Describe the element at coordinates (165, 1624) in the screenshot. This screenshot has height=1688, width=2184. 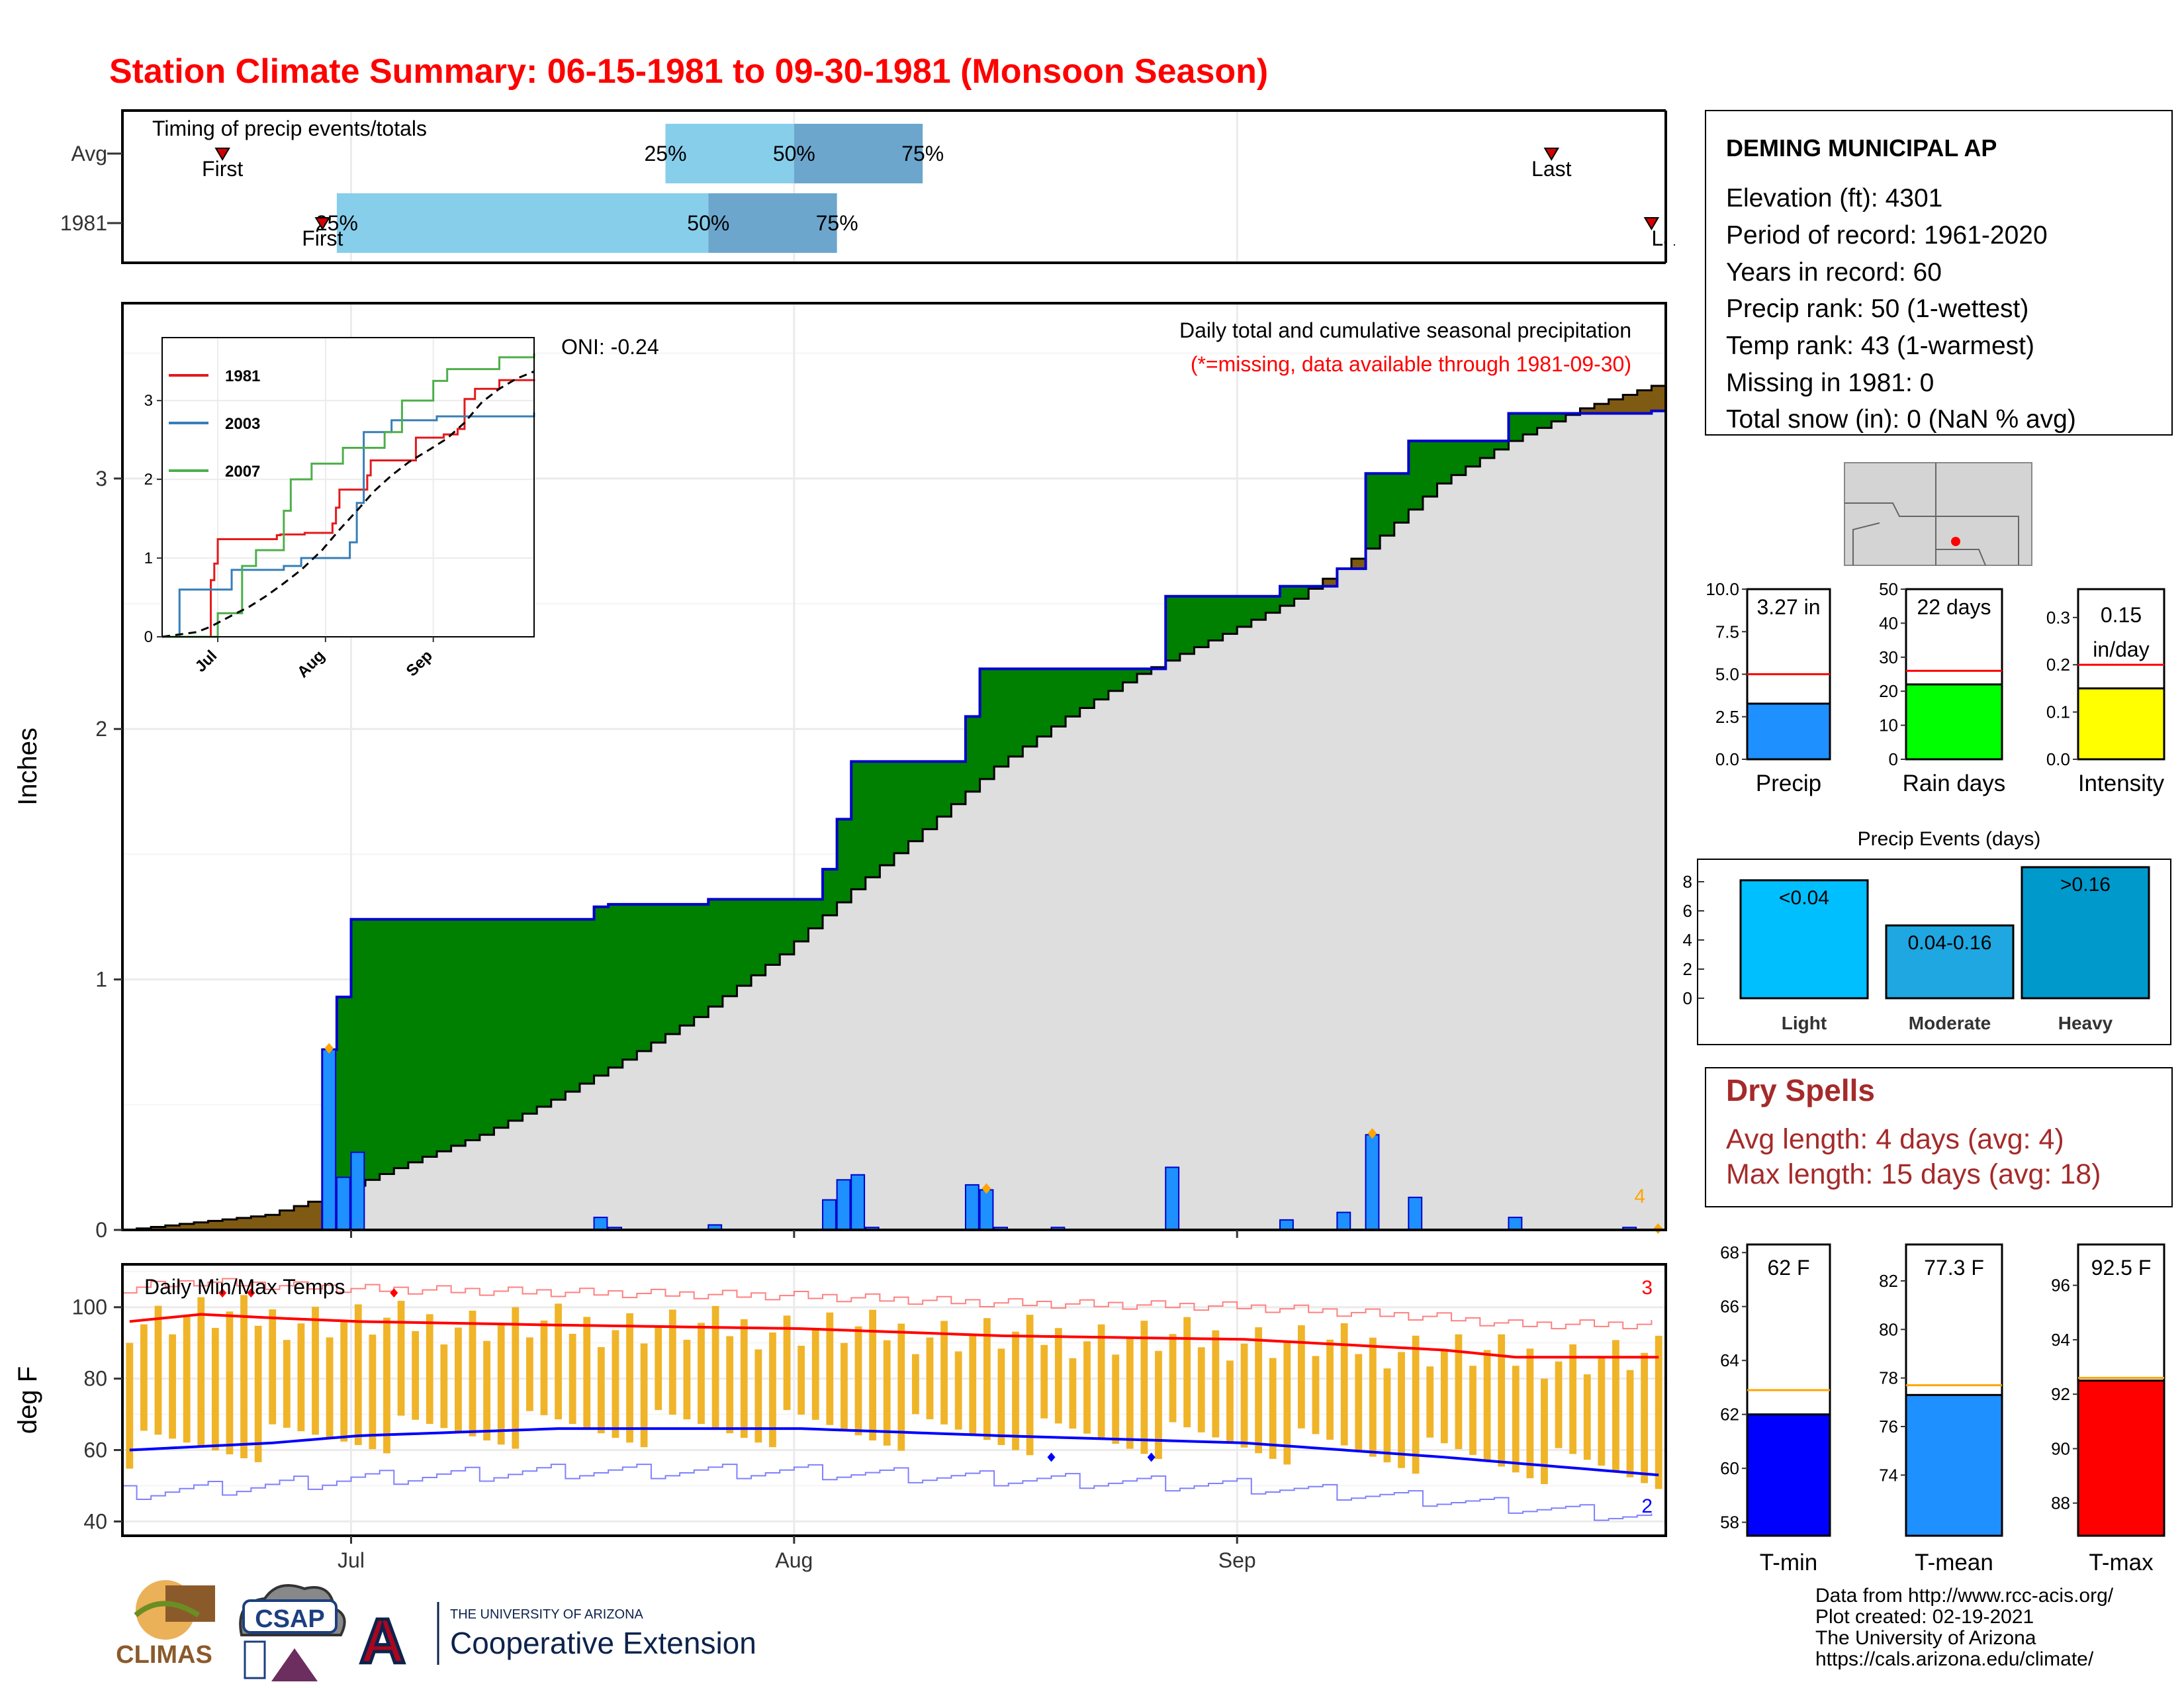
I see `climas-logo: CLIMAS` at that location.